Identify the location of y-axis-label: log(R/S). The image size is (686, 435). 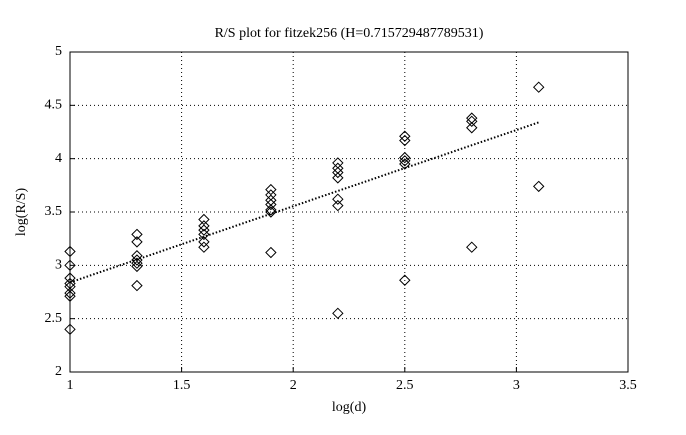
(21, 212).